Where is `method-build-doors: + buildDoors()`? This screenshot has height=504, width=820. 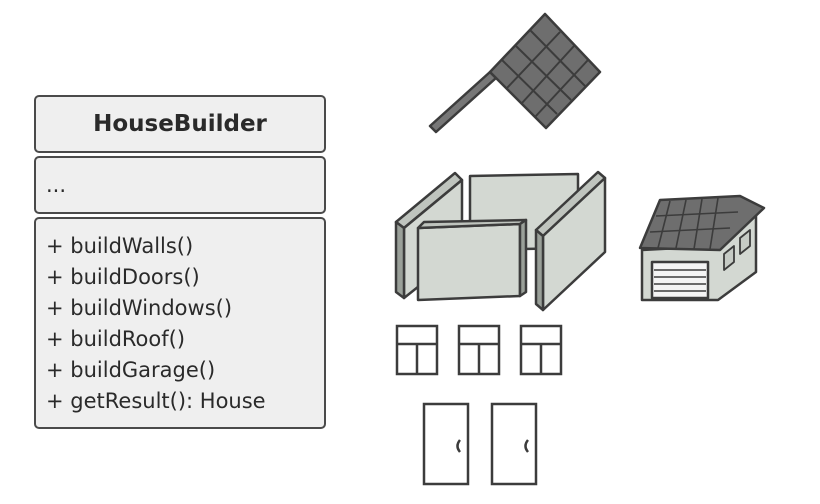 method-build-doors: + buildDoors() is located at coordinates (123, 277).